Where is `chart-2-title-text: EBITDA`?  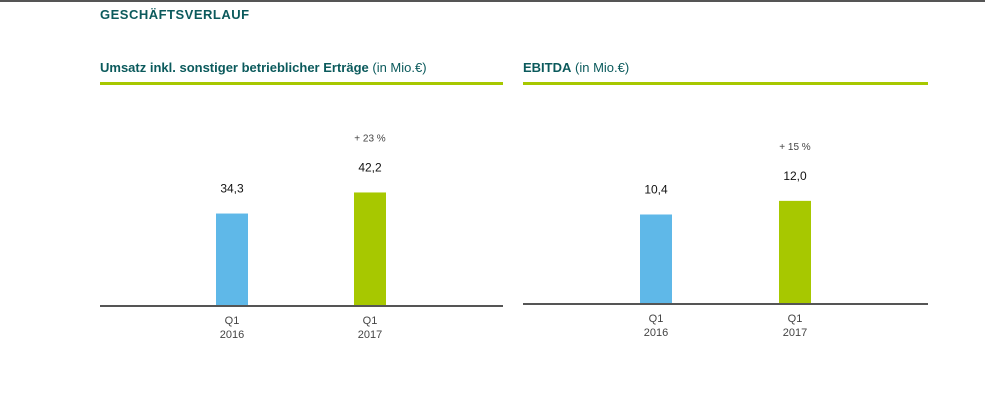
chart-2-title-text: EBITDA is located at coordinates (547, 67).